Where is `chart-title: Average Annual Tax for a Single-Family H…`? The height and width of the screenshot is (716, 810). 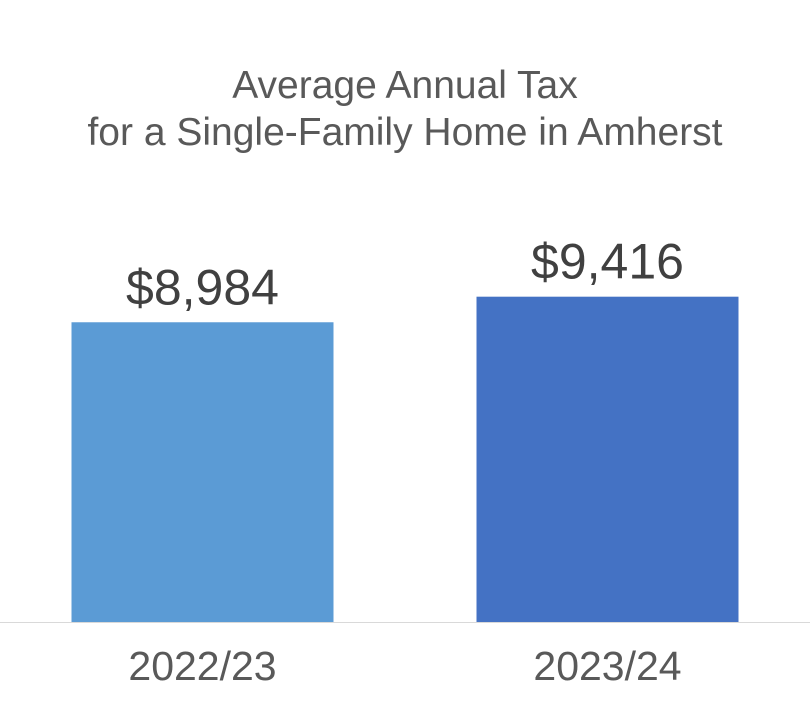
chart-title: Average Annual Tax for a Single-Family H… is located at coordinates (405, 109).